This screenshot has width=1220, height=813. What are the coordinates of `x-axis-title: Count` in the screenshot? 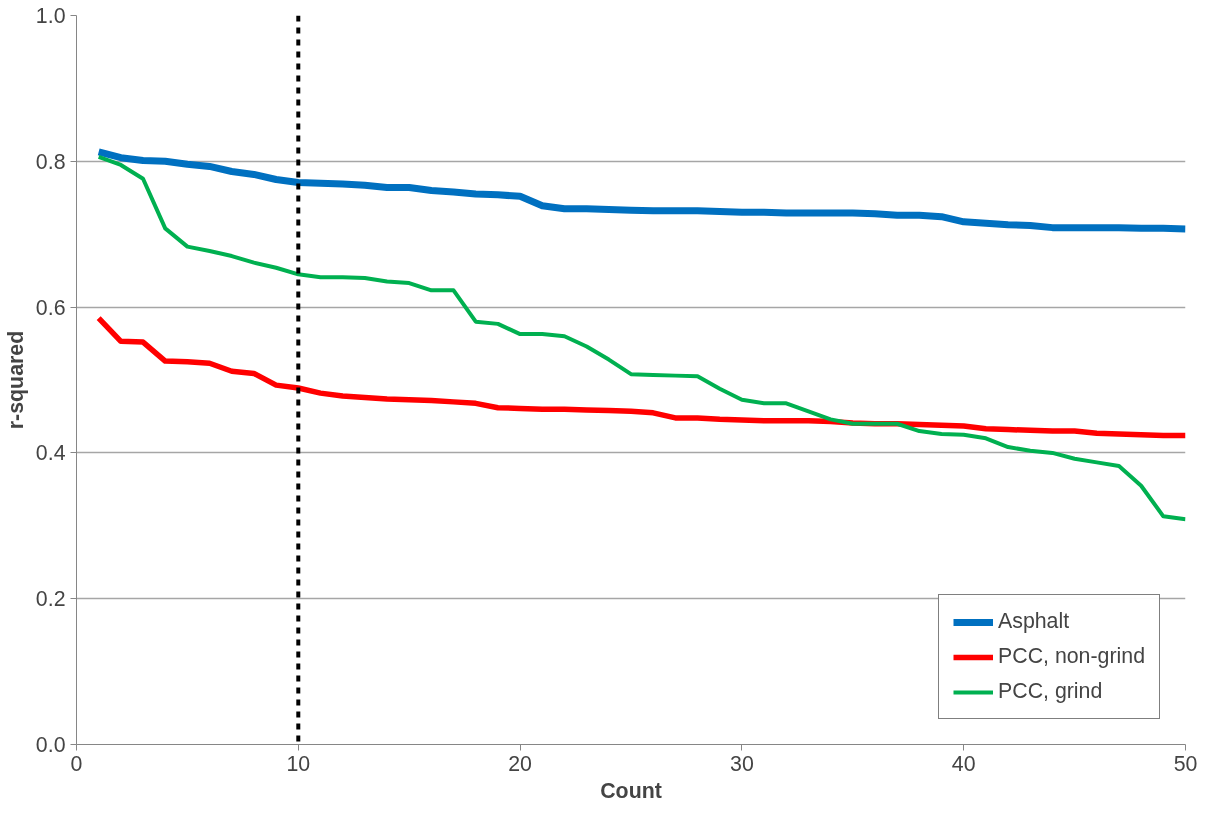 It's located at (631, 790).